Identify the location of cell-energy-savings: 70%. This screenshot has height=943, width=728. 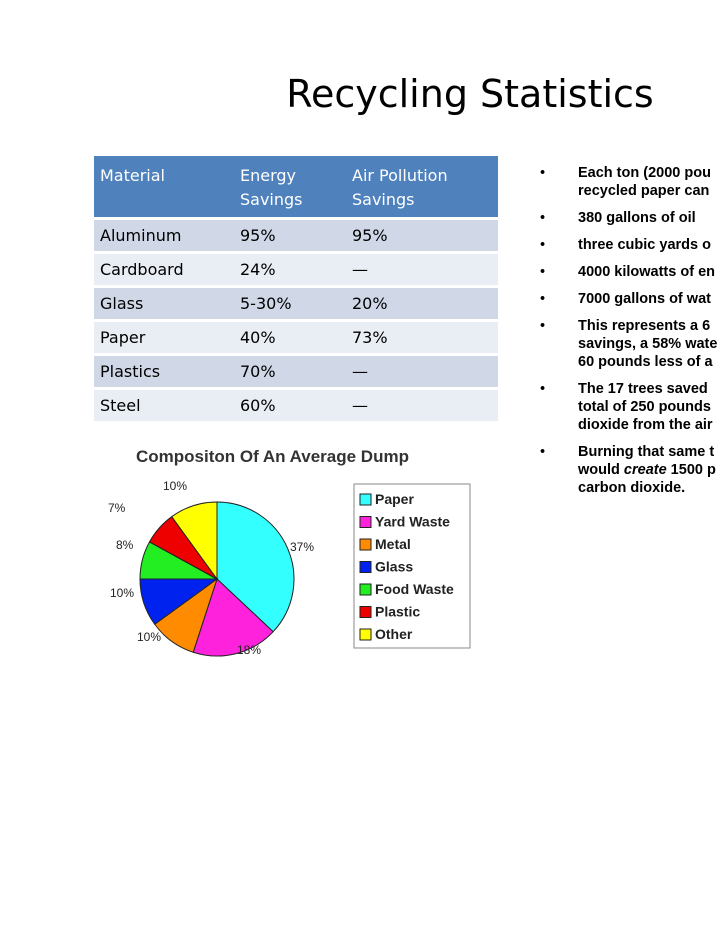
(290, 372).